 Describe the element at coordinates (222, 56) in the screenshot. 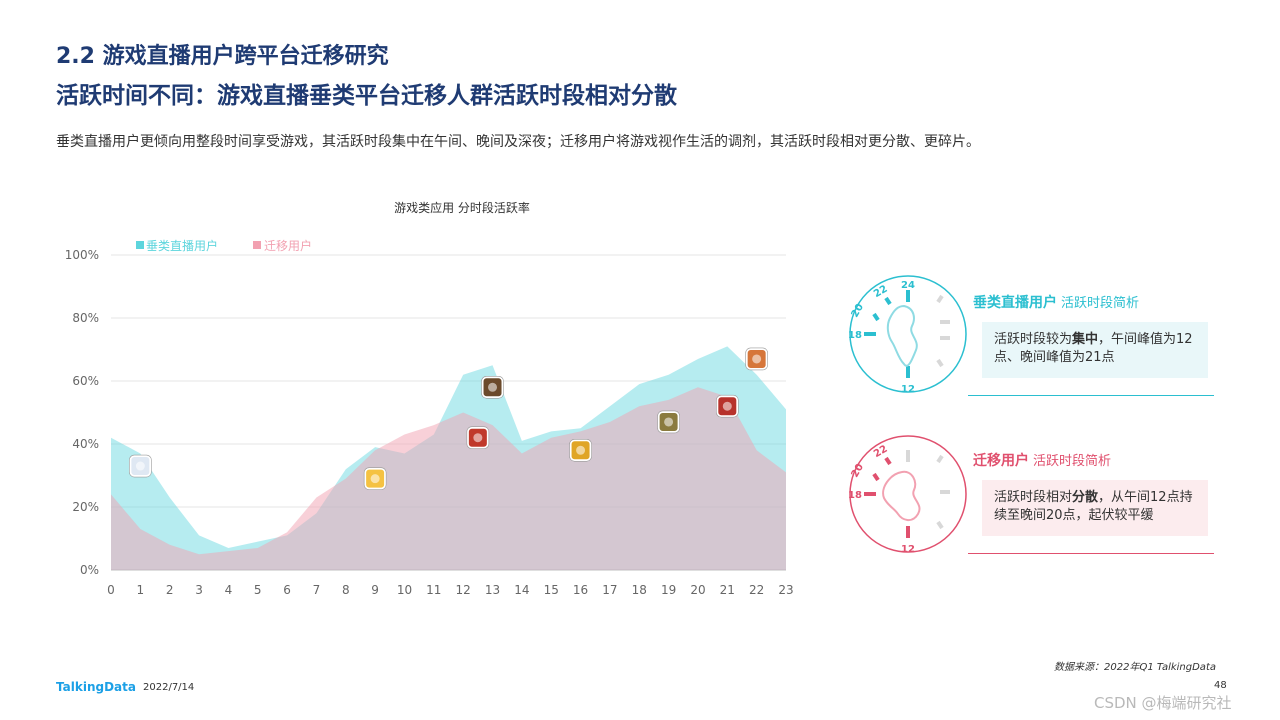

I see `section-title: 2.2 游戏直播用户跨平台迁移研究` at that location.